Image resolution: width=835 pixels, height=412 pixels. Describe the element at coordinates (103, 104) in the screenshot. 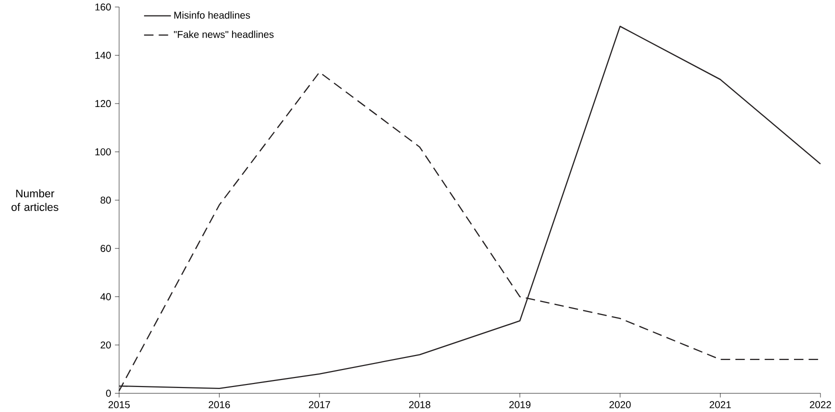

I see `y-tick-label: 120` at that location.